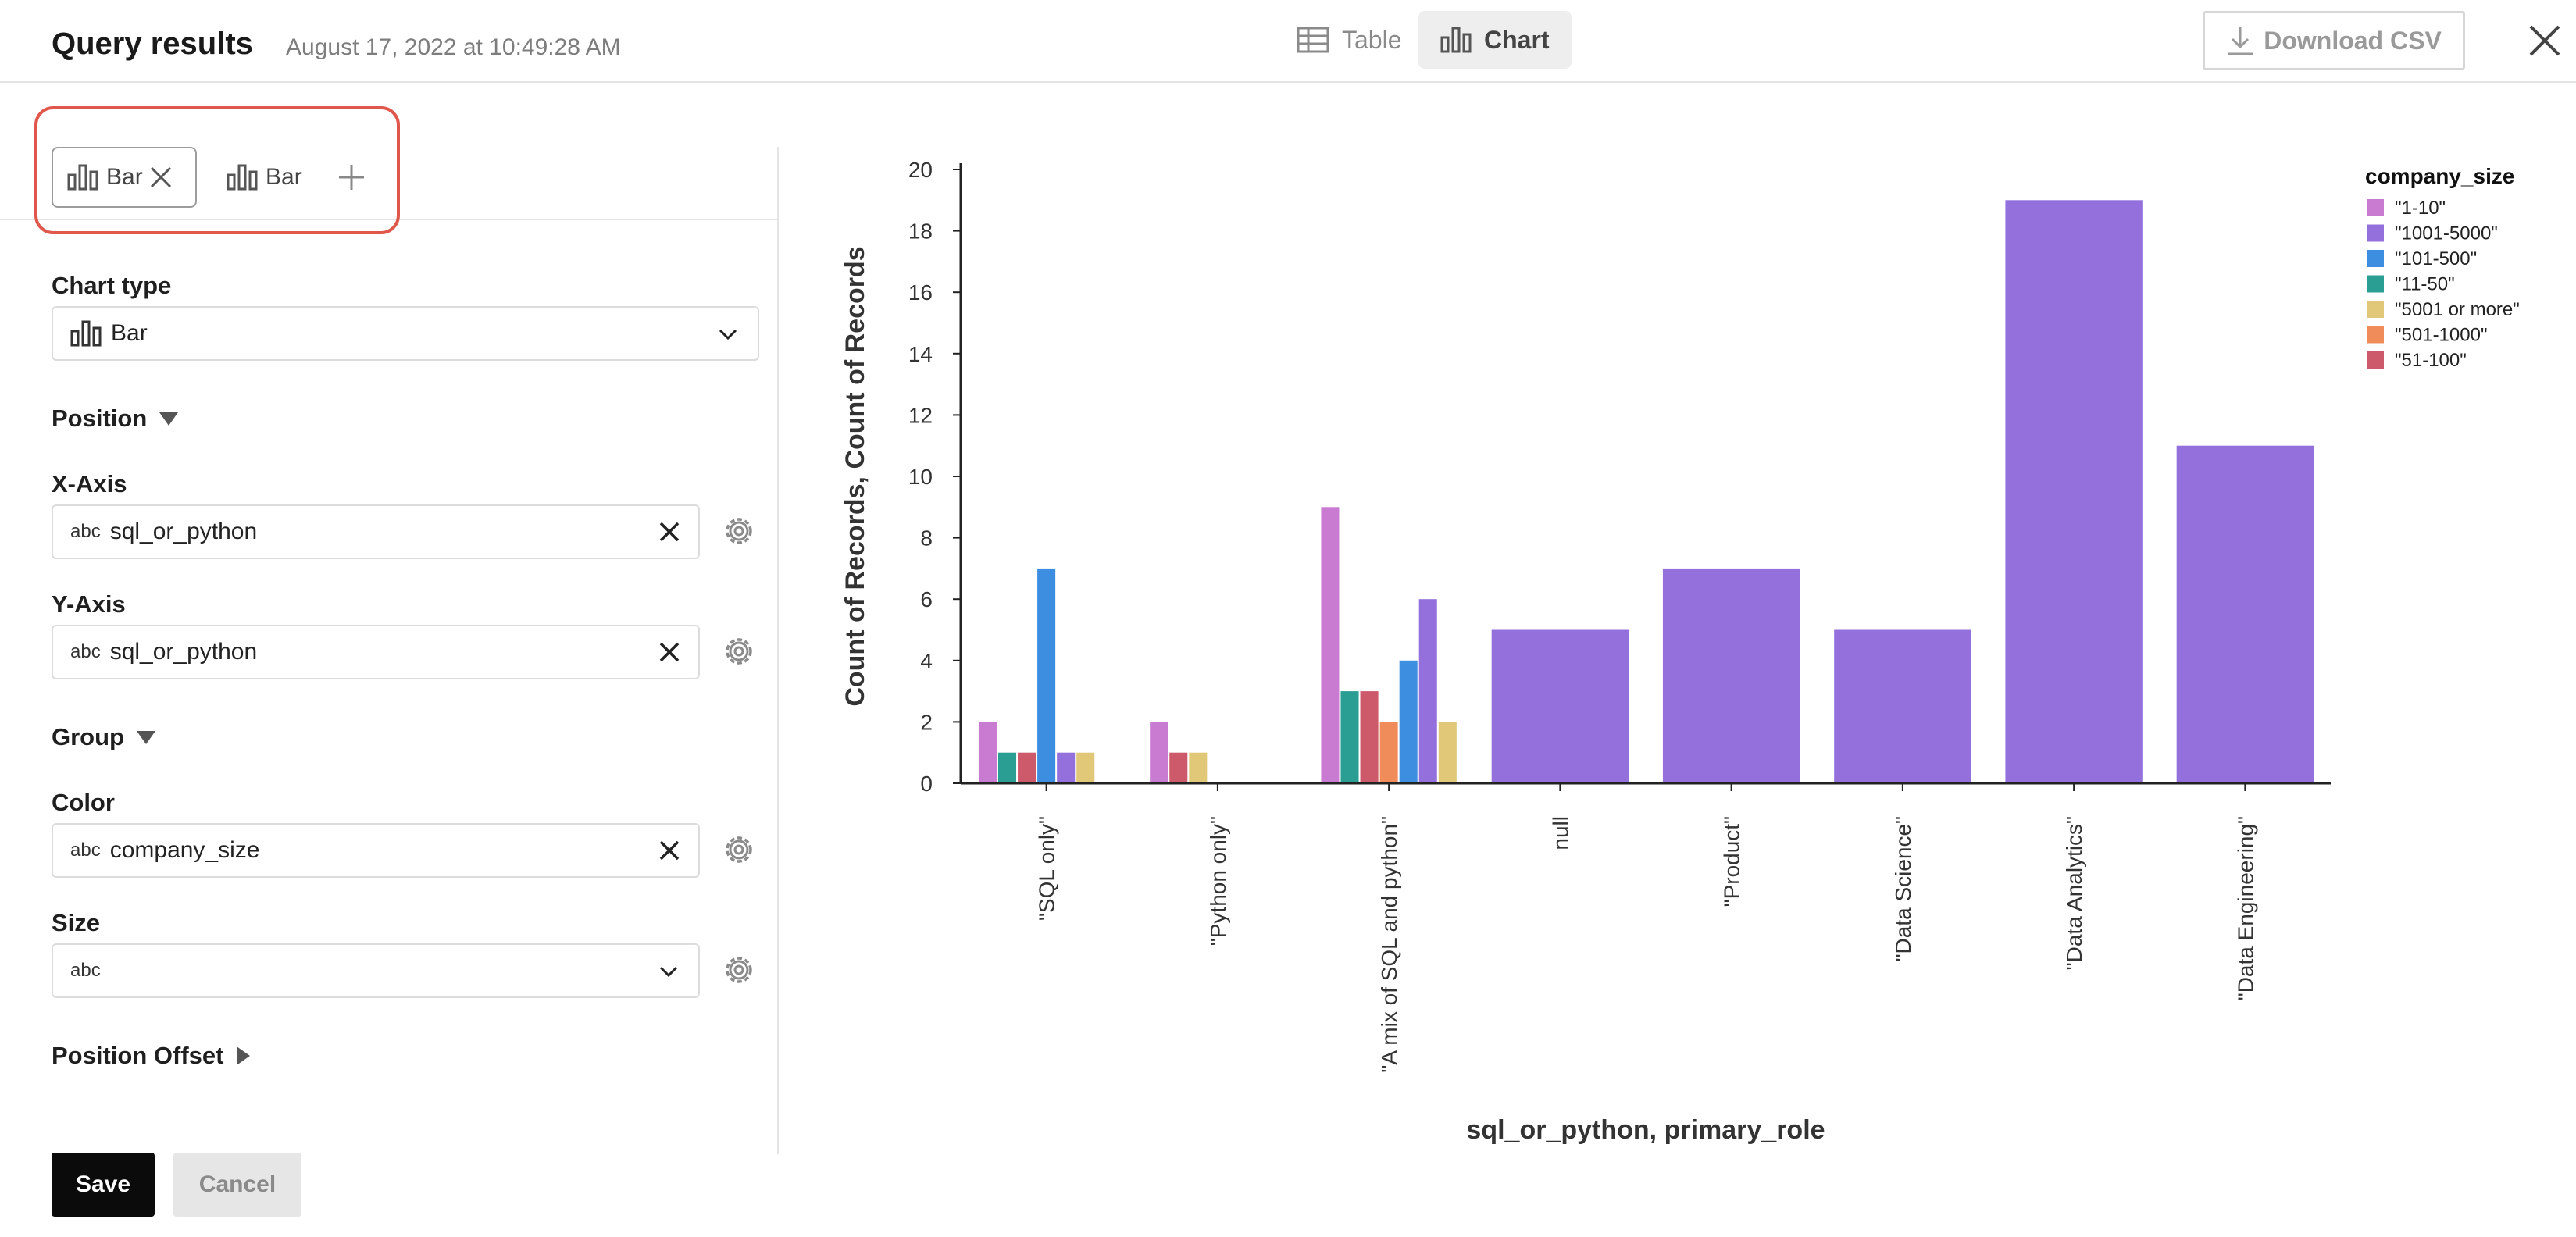  Describe the element at coordinates (920, 170) in the screenshot. I see `y-tick-label: 20` at that location.